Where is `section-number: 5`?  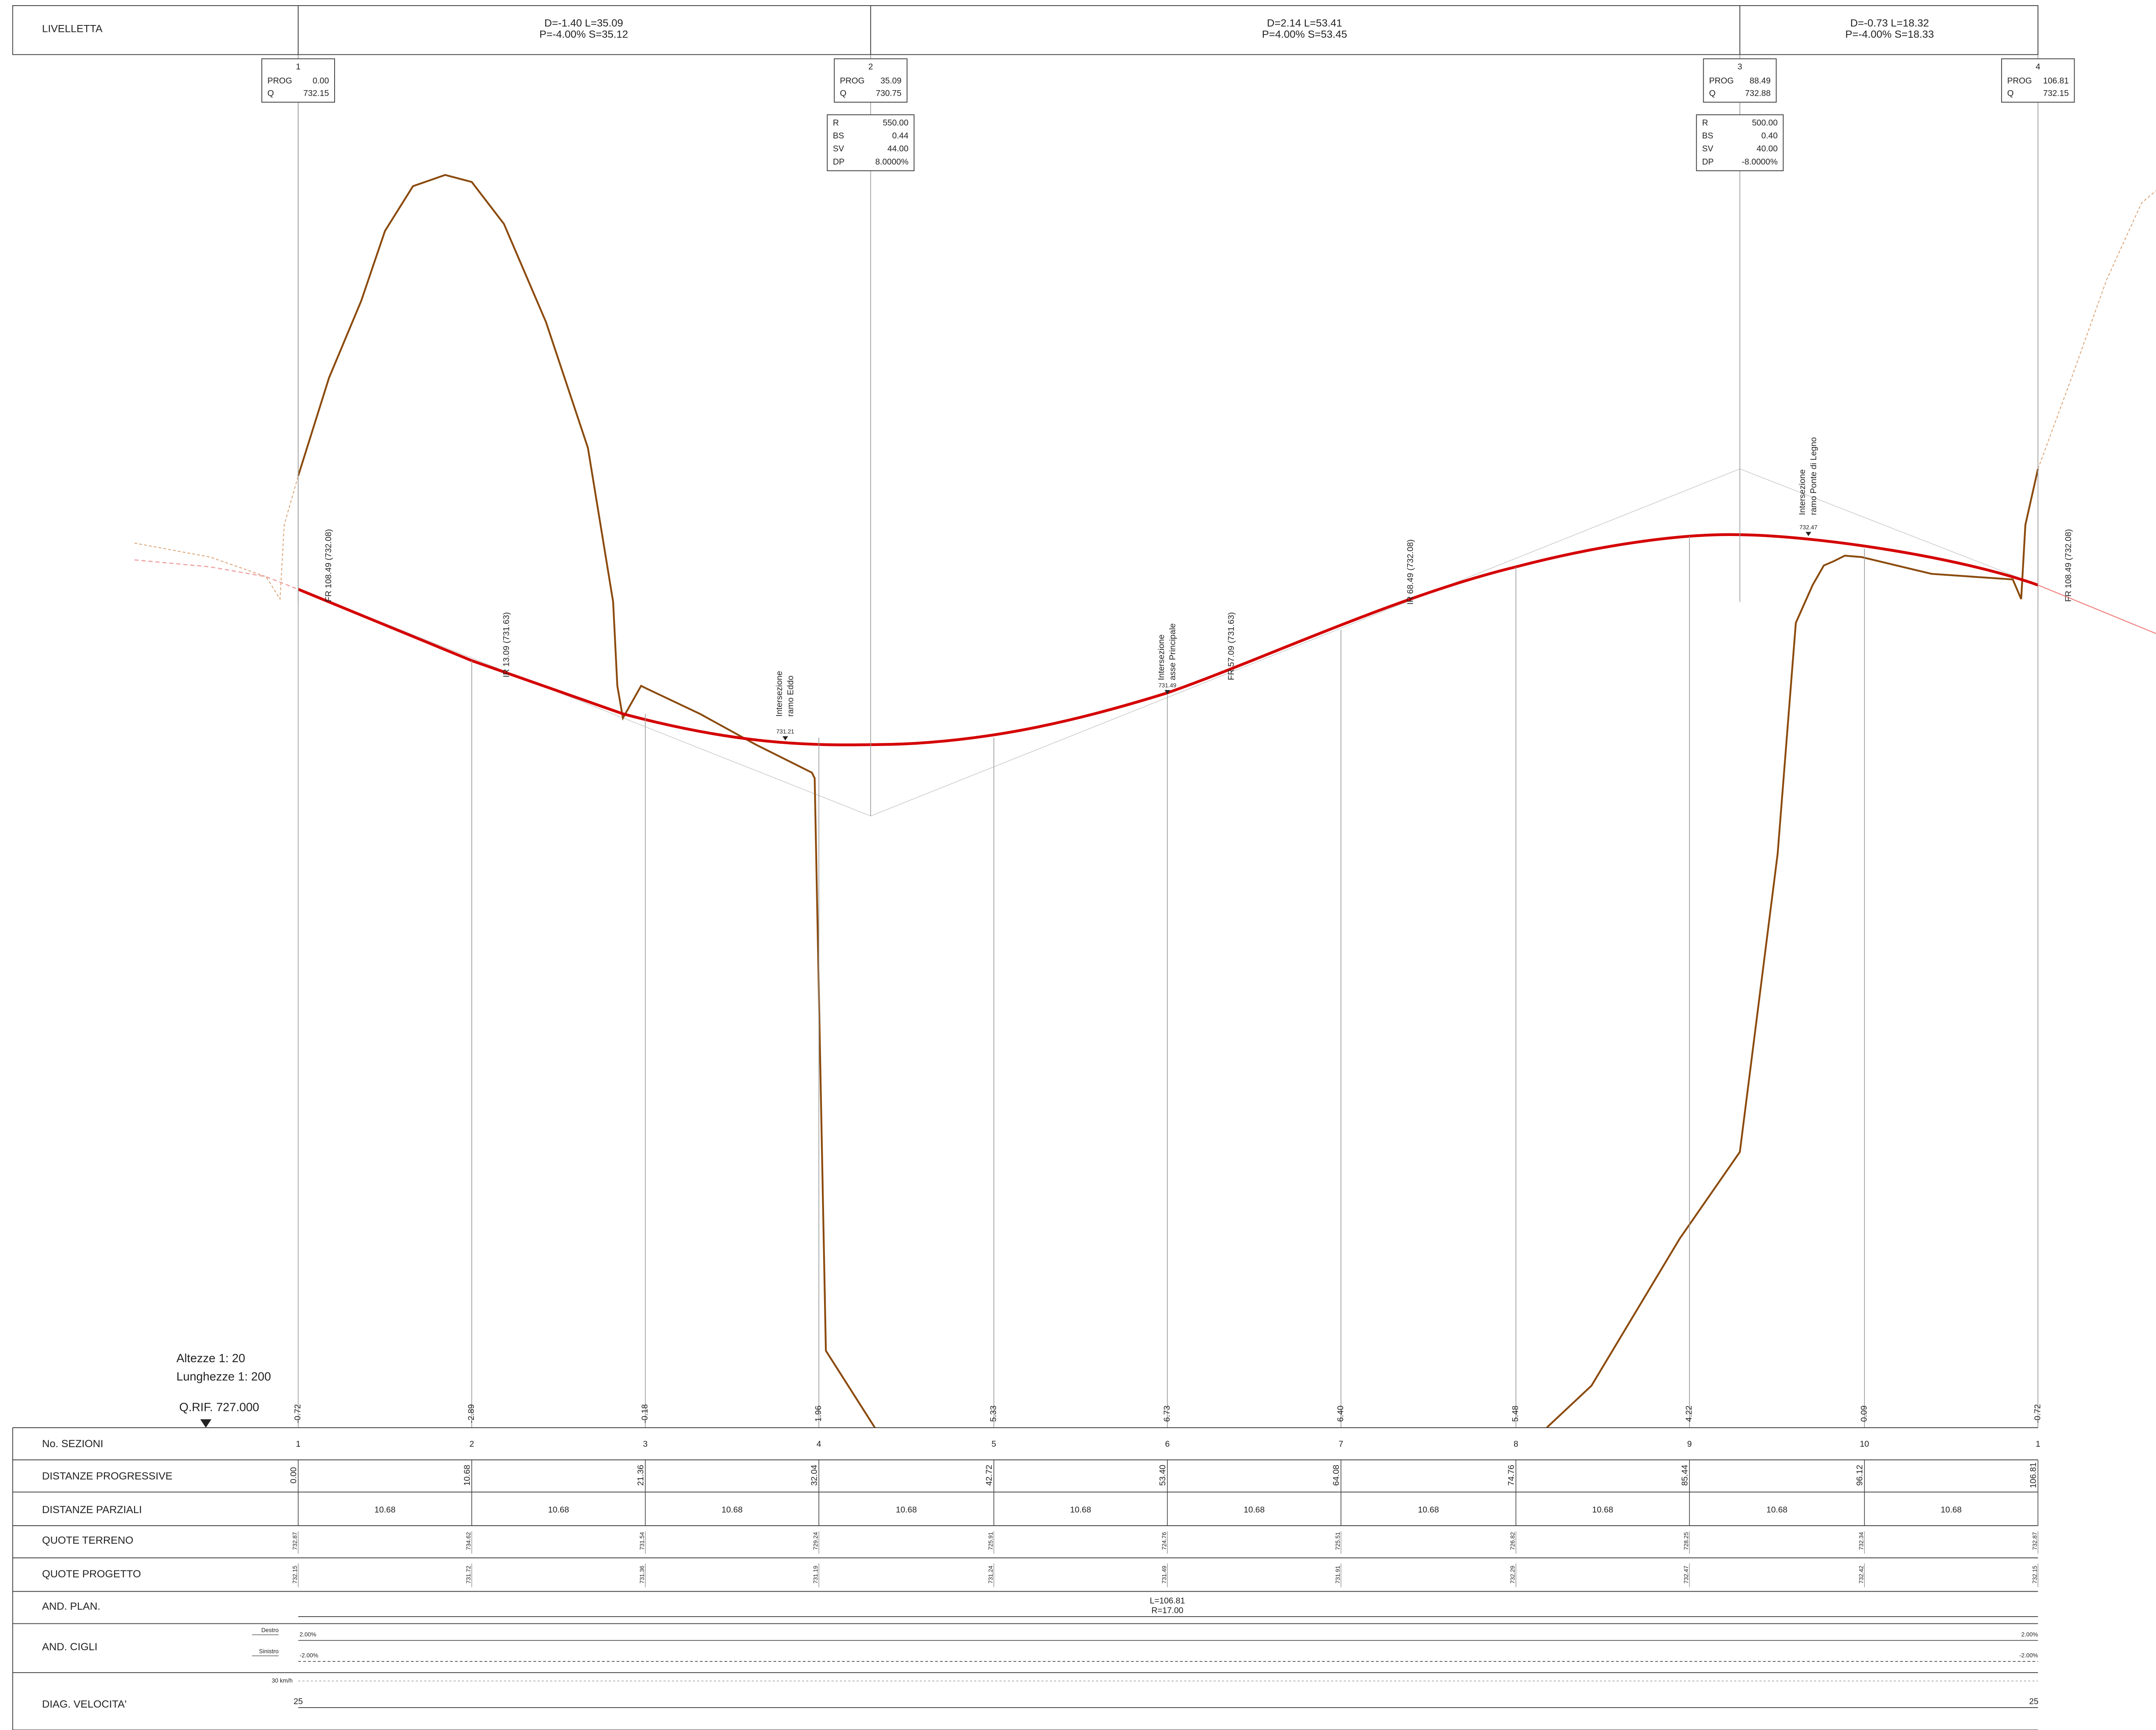
section-number: 5 is located at coordinates (993, 1444).